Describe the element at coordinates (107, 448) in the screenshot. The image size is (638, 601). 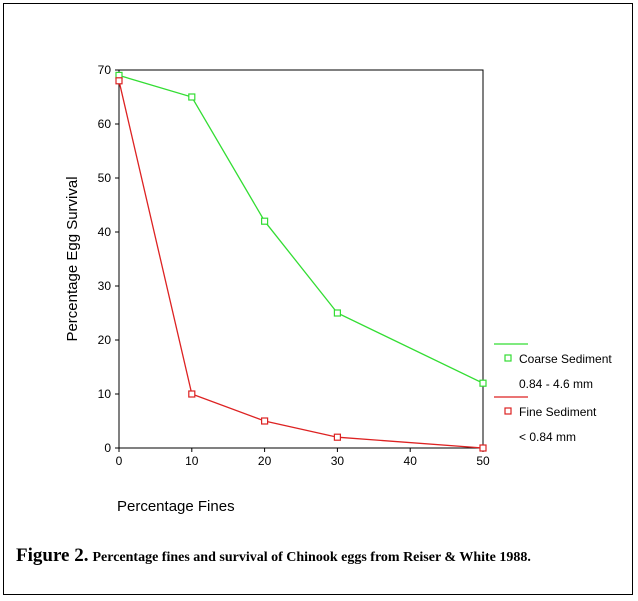
I see `y-tick-label: 0` at that location.